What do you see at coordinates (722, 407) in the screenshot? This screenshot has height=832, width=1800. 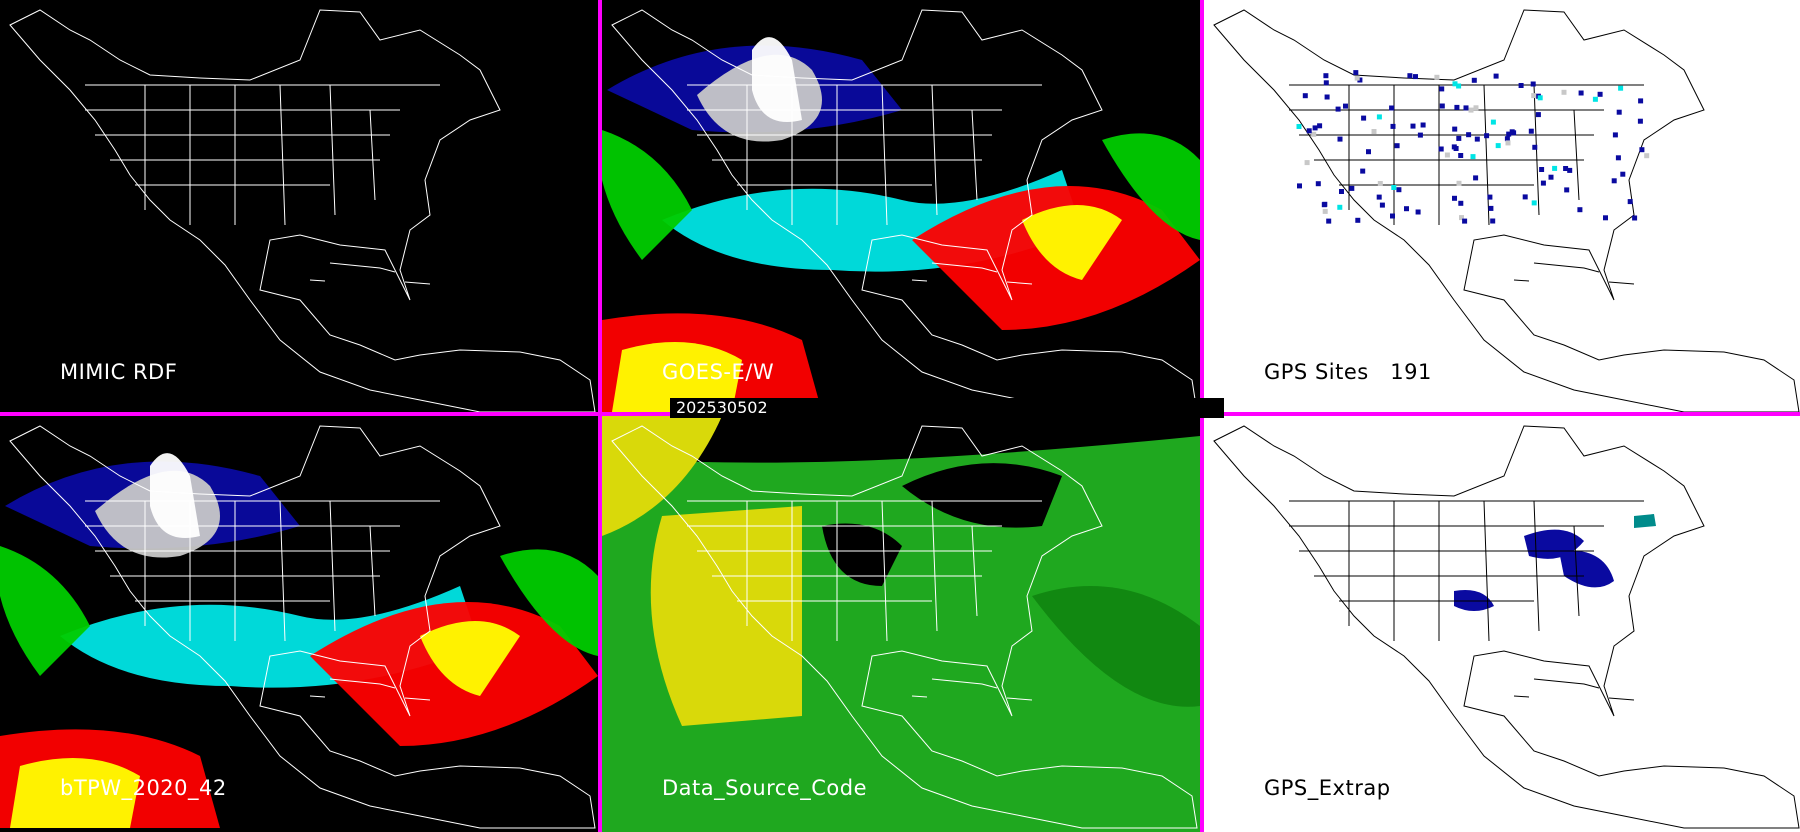 I see `timestamp: 202530502` at bounding box center [722, 407].